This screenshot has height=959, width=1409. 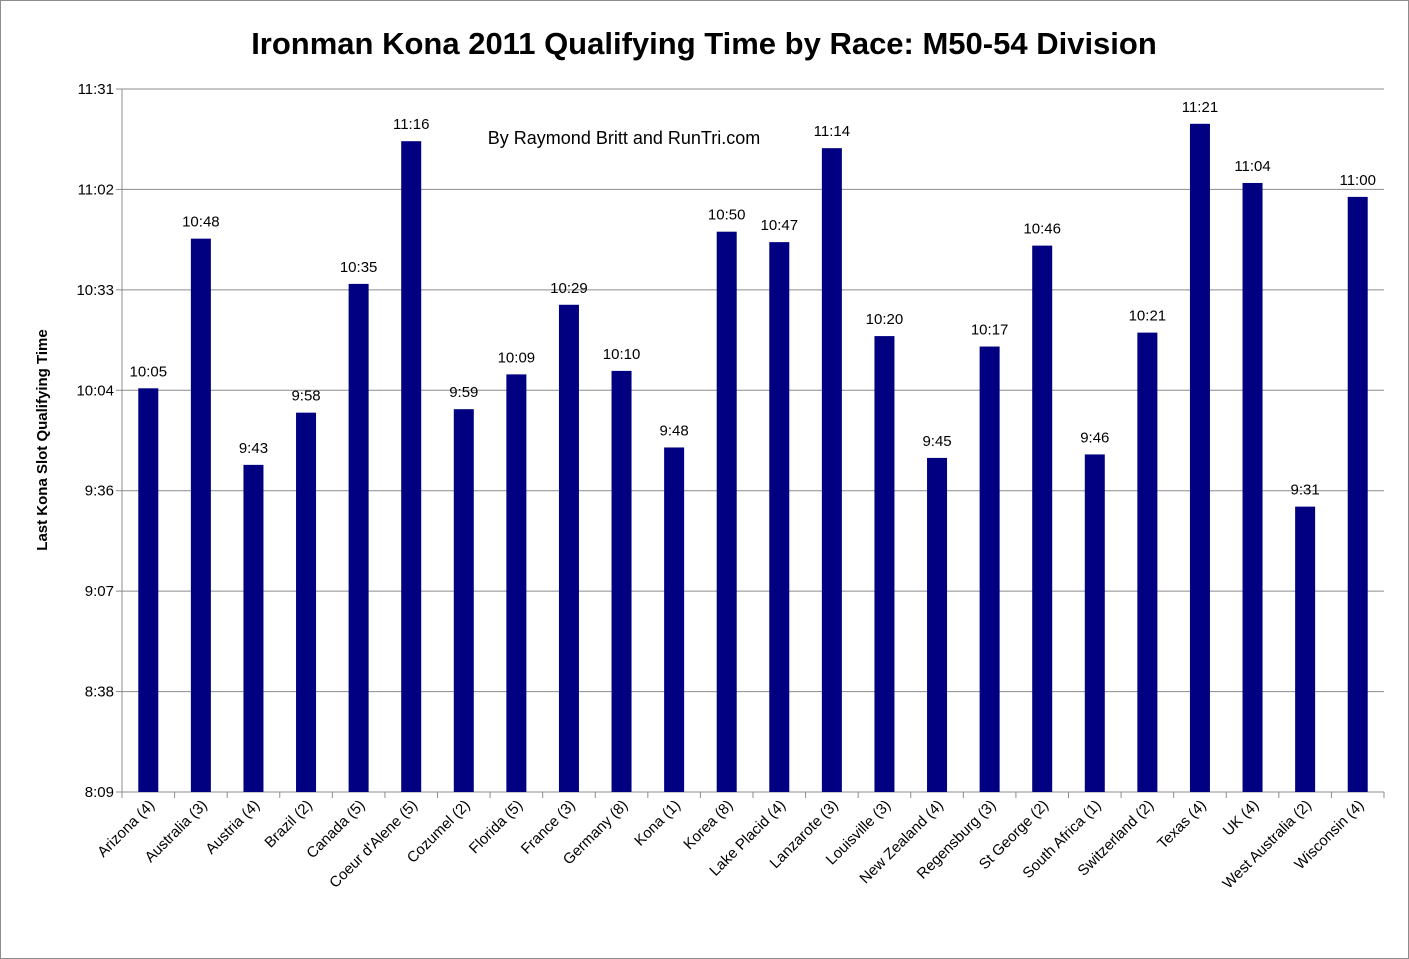 I want to click on data-label: 9:43, so click(x=253, y=448).